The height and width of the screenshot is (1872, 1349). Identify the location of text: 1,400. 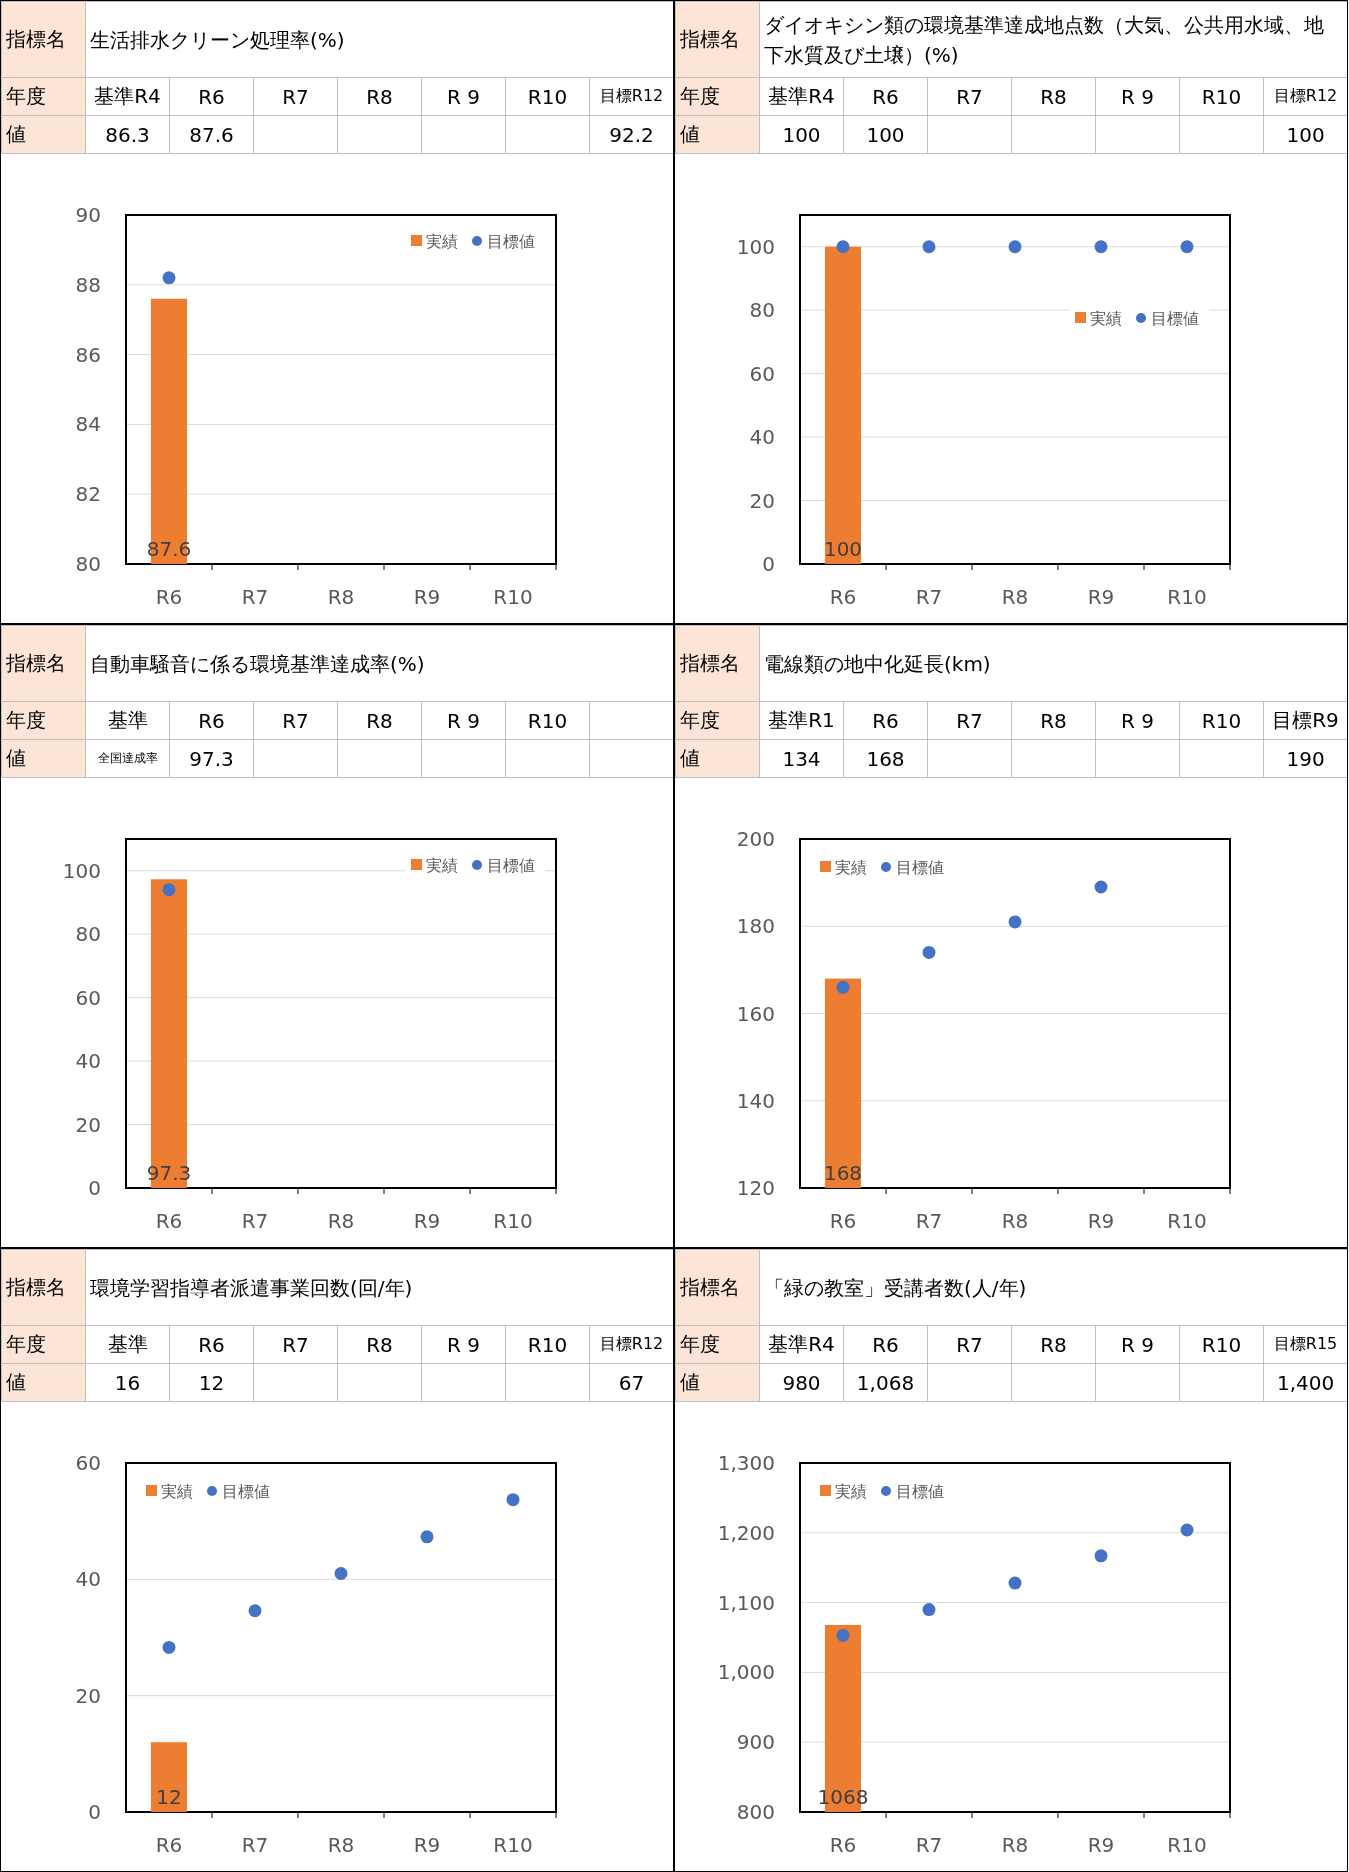
(1305, 1382).